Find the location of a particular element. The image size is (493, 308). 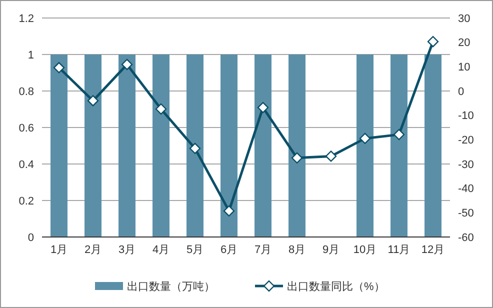

y-tick-label: 0.2 is located at coordinates (26, 201).